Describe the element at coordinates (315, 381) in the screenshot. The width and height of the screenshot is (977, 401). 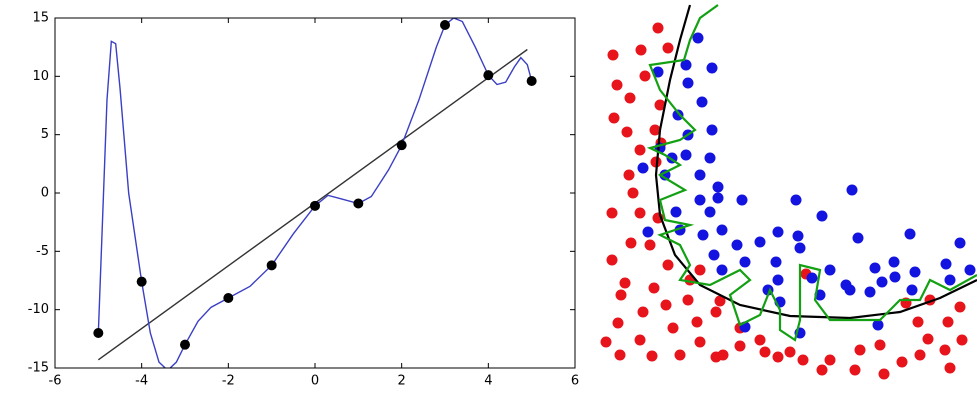
I see `x-tick-label: 0` at that location.